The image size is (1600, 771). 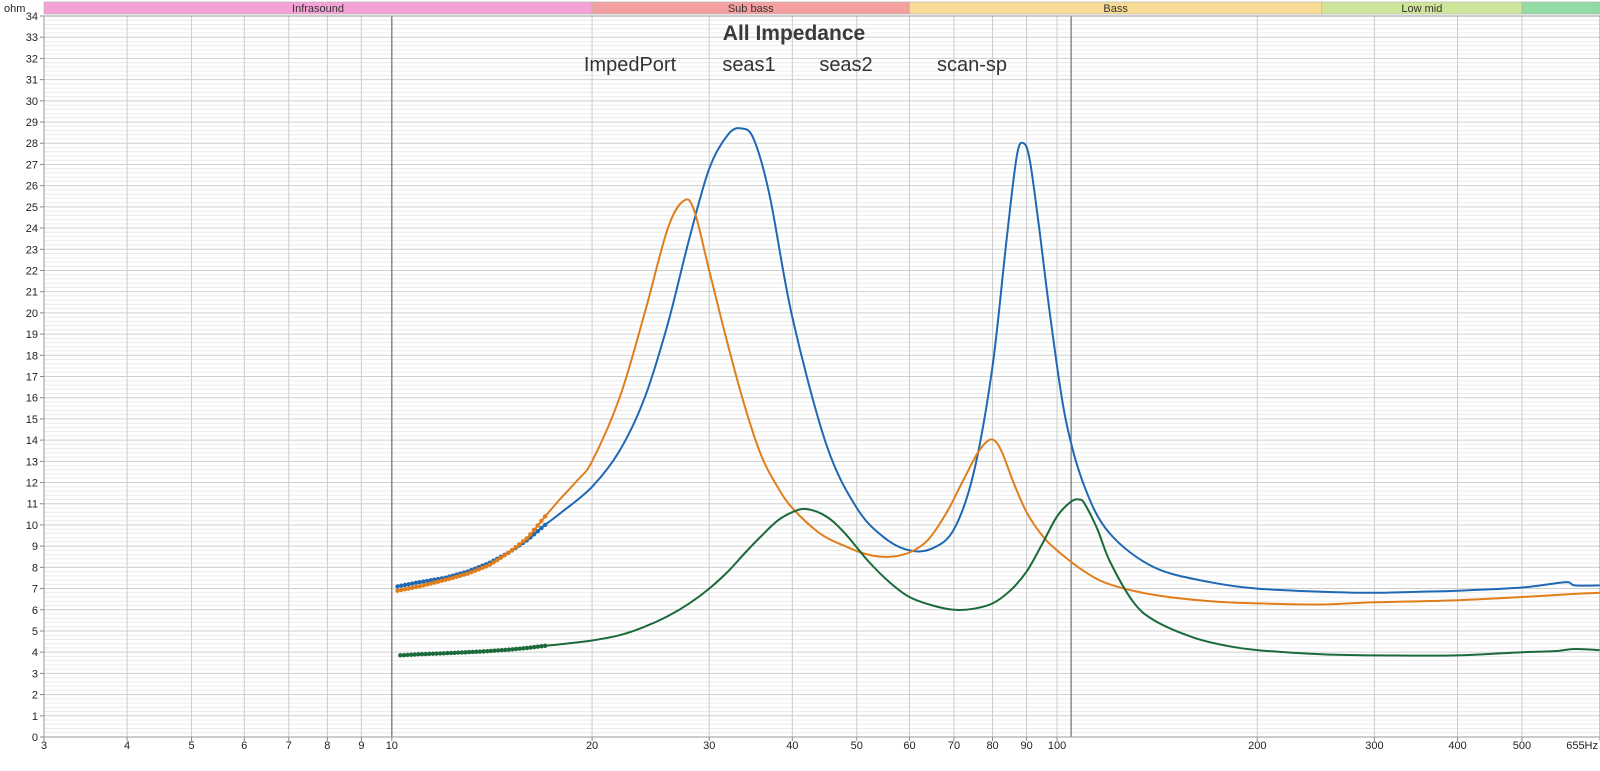 I want to click on x-tick-label: 655Hz, so click(x=1582, y=746).